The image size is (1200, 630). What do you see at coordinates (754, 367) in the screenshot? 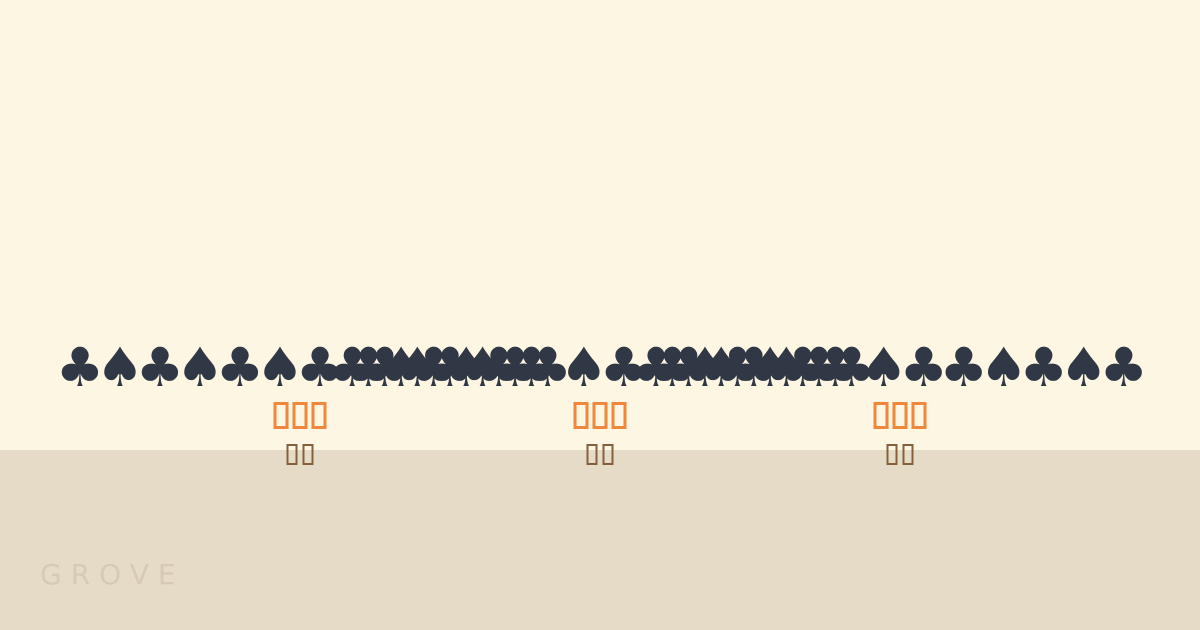
I see `suit-cluster-2: ♣ ♣ ♣ ♠ ♠ ♣ ♣ ♠ ♠ ♣ ♣ ♣ ♣` at bounding box center [754, 367].